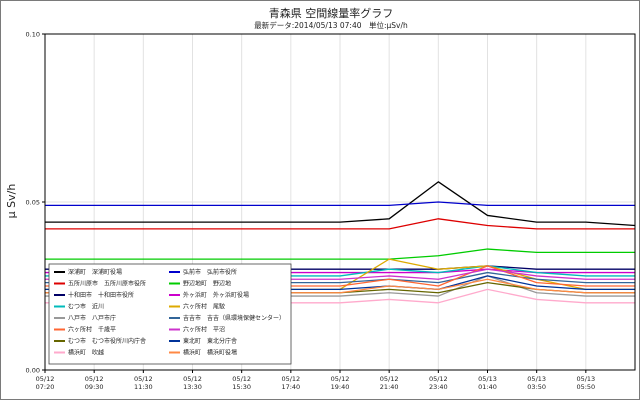 The width and height of the screenshot is (640, 401). What do you see at coordinates (536, 387) in the screenshot?
I see `x-tick-time-label: 03:50` at bounding box center [536, 387].